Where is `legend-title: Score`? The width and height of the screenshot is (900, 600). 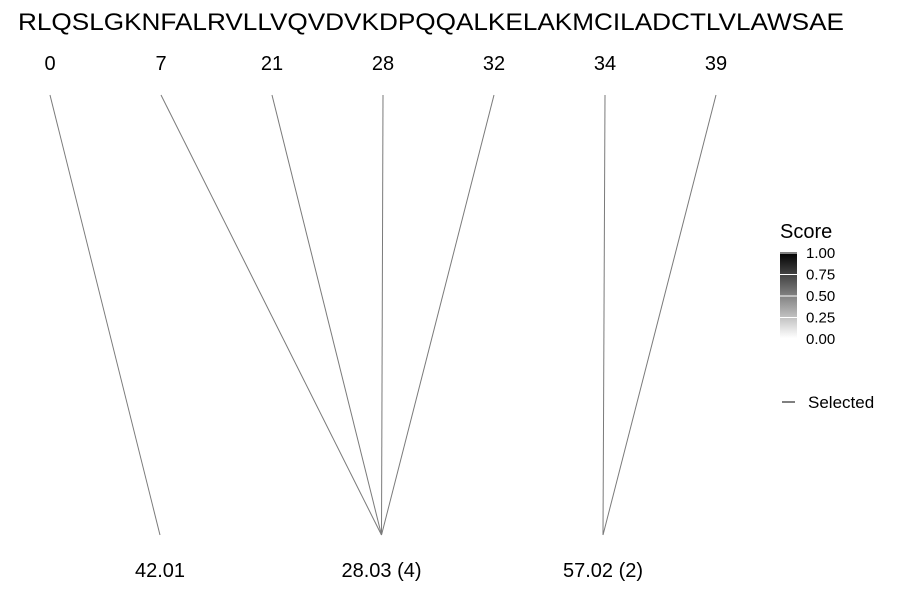 legend-title: Score is located at coordinates (806, 232).